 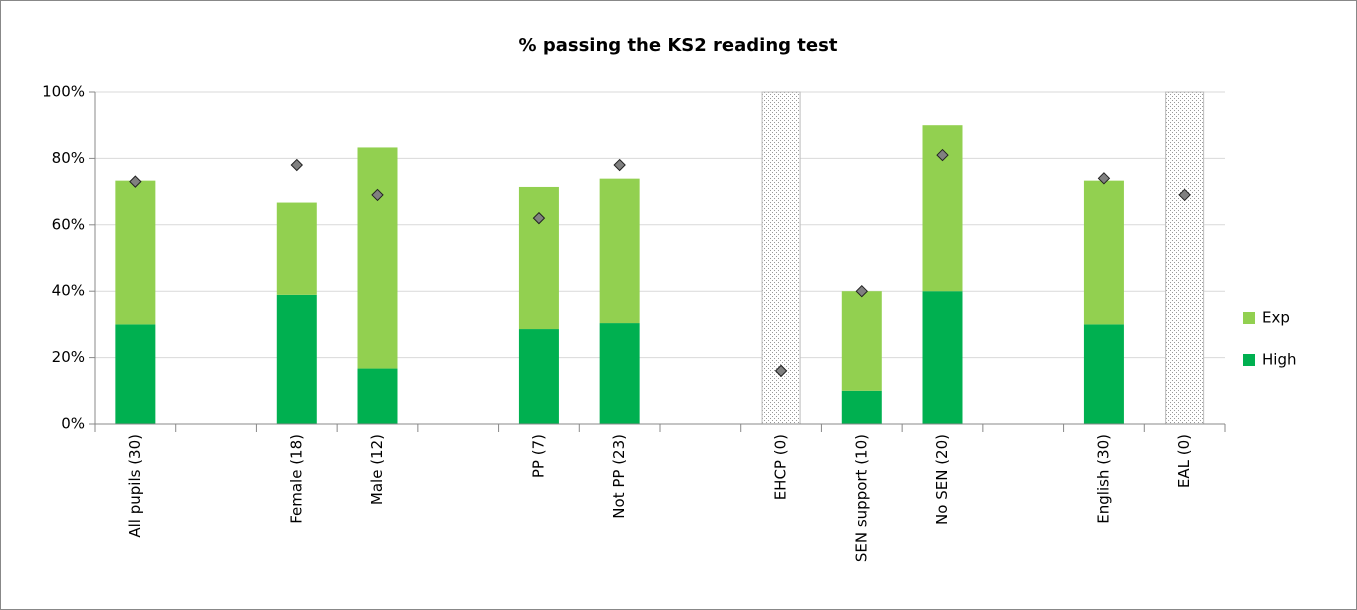 I want to click on x-tick-label: English (30), so click(x=1103, y=479).